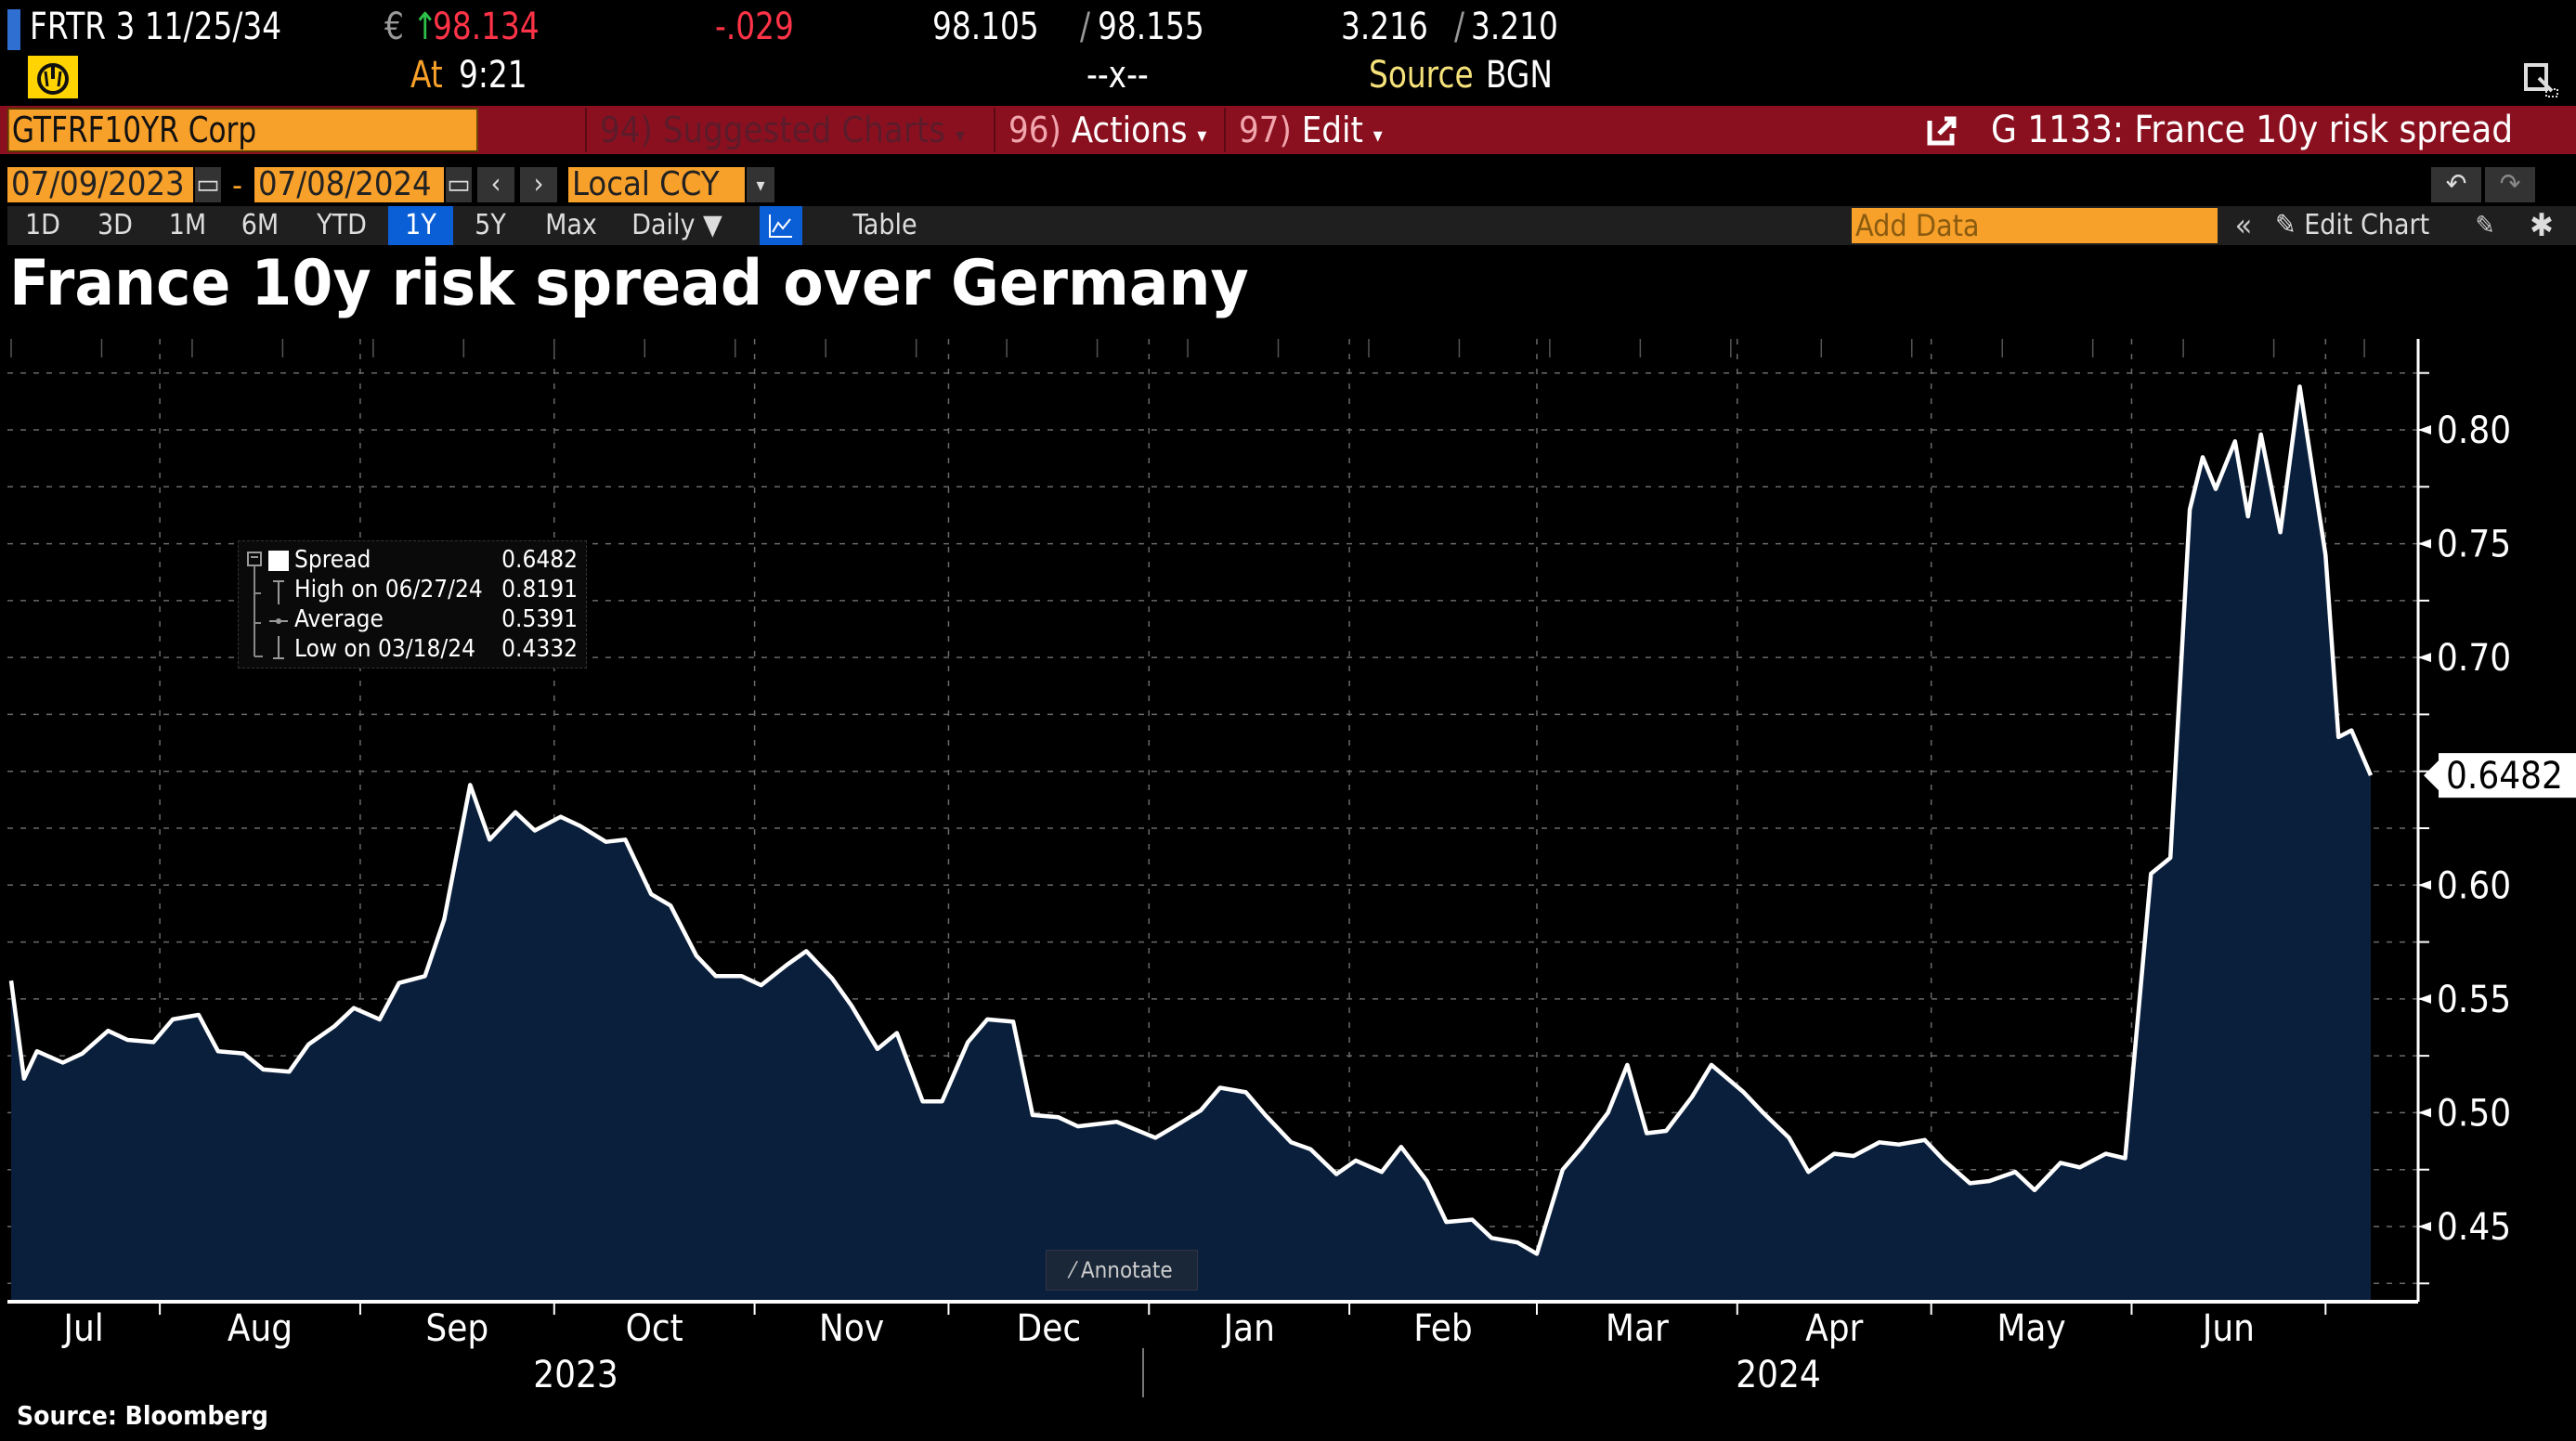 The height and width of the screenshot is (1441, 2576). Describe the element at coordinates (436, 649) in the screenshot. I see `legend-row-low: Low on 03/18/24 0.4332` at that location.